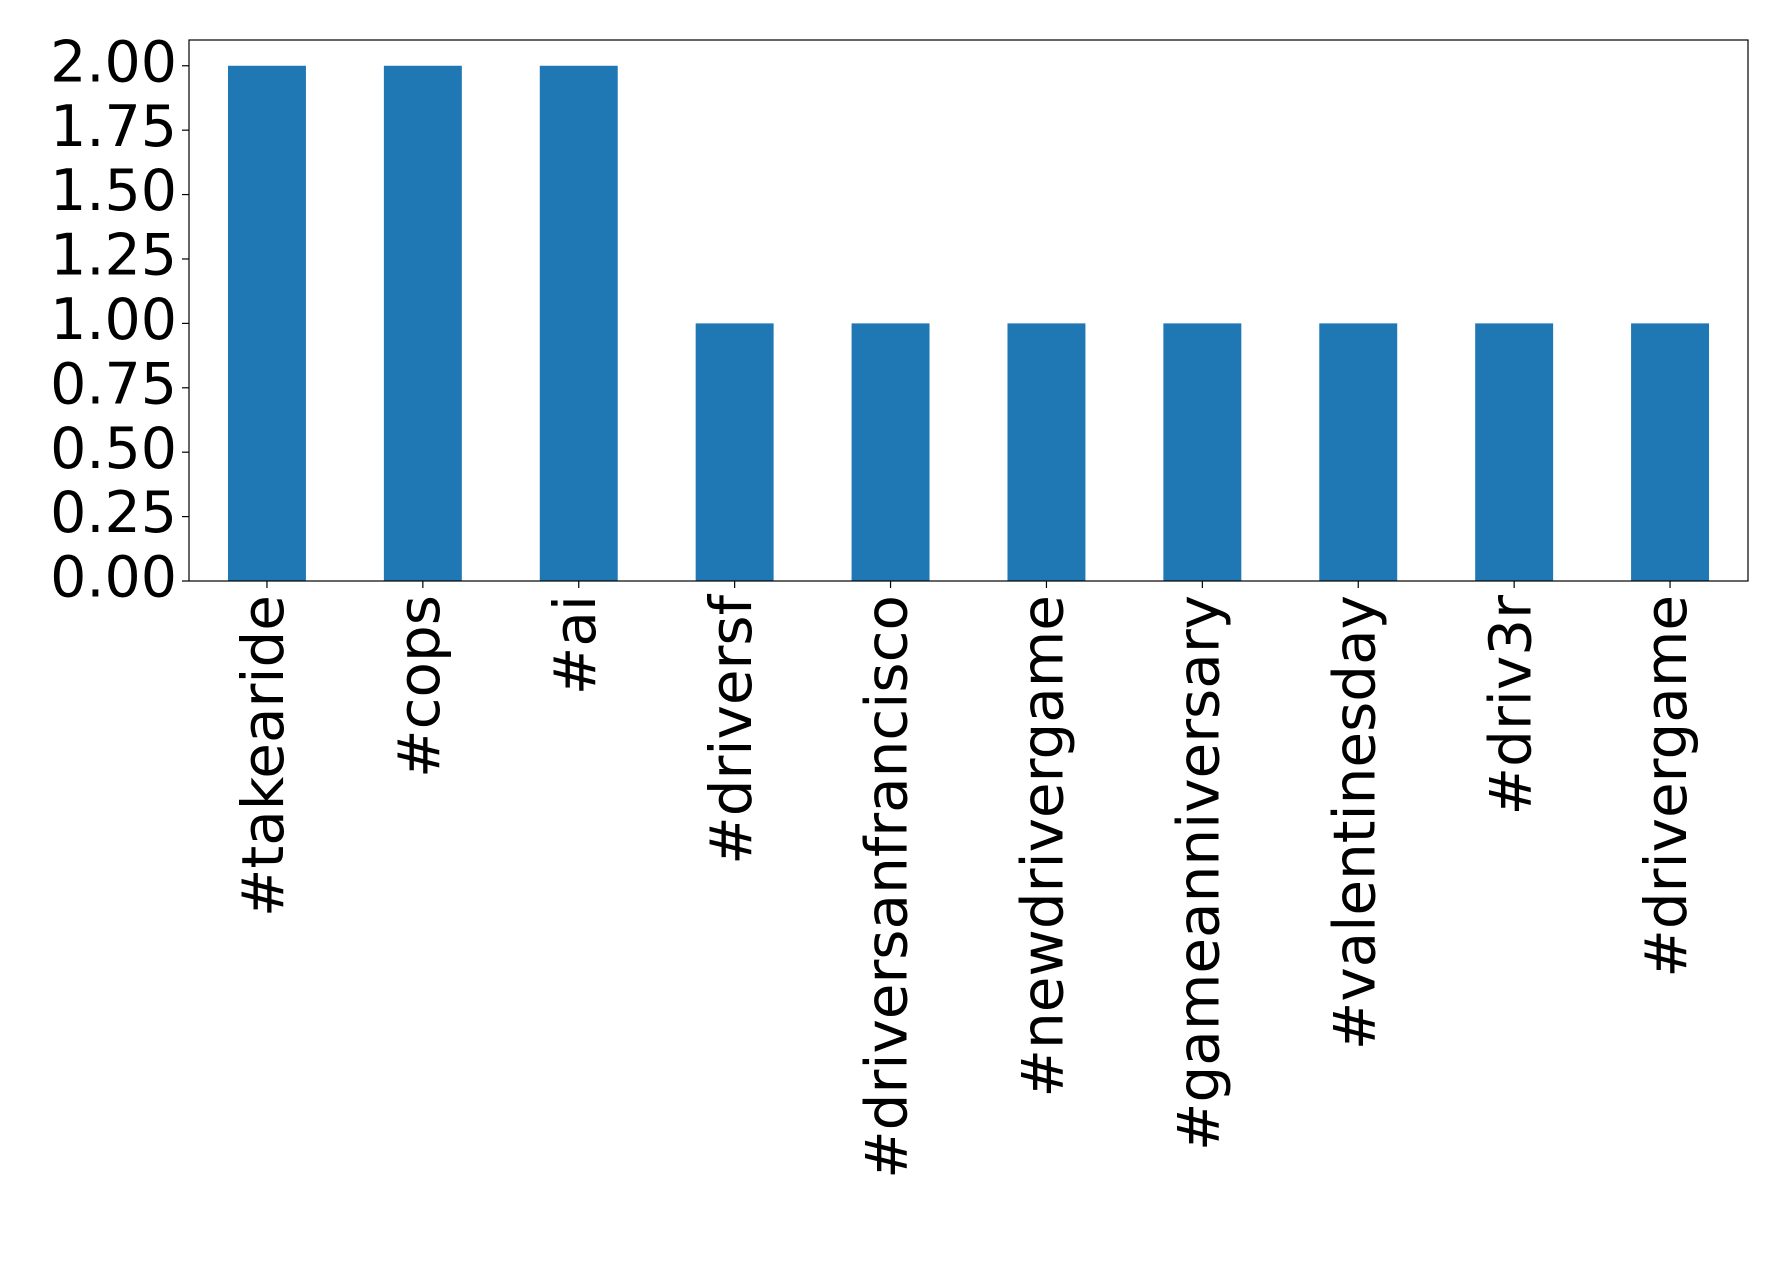 Image resolution: width=1778 pixels, height=1261 pixels. I want to click on y-tick-label: 1.75, so click(113, 127).